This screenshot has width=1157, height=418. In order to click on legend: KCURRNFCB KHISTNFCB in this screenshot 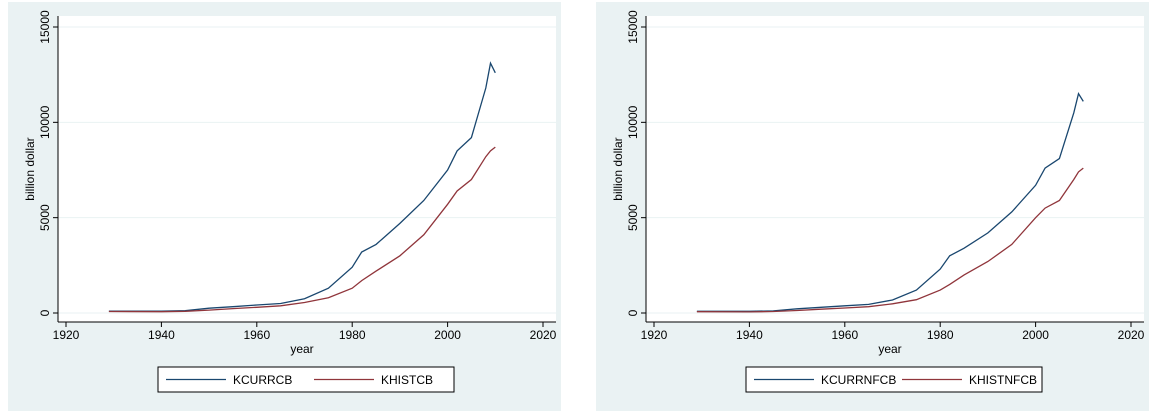, I will do `click(894, 379)`.